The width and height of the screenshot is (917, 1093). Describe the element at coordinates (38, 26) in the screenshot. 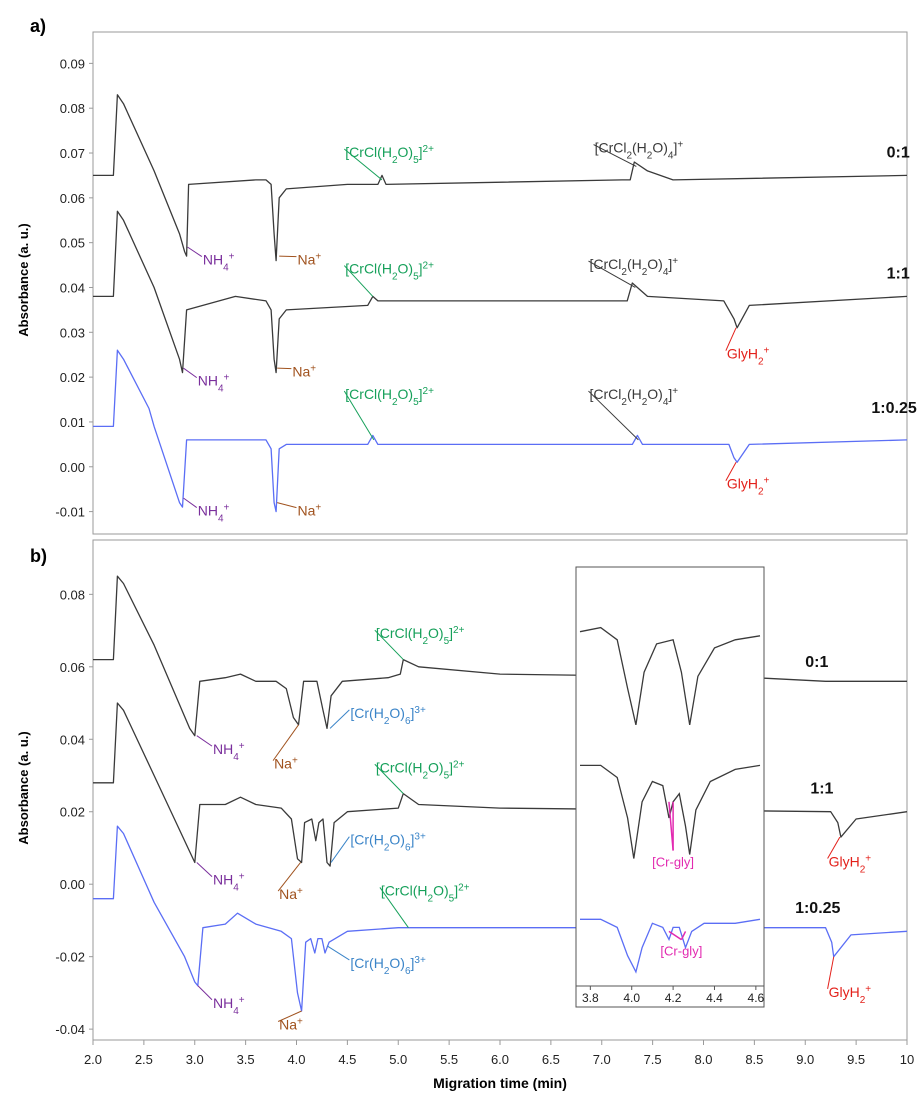

I see `panel-a-label: a)` at that location.